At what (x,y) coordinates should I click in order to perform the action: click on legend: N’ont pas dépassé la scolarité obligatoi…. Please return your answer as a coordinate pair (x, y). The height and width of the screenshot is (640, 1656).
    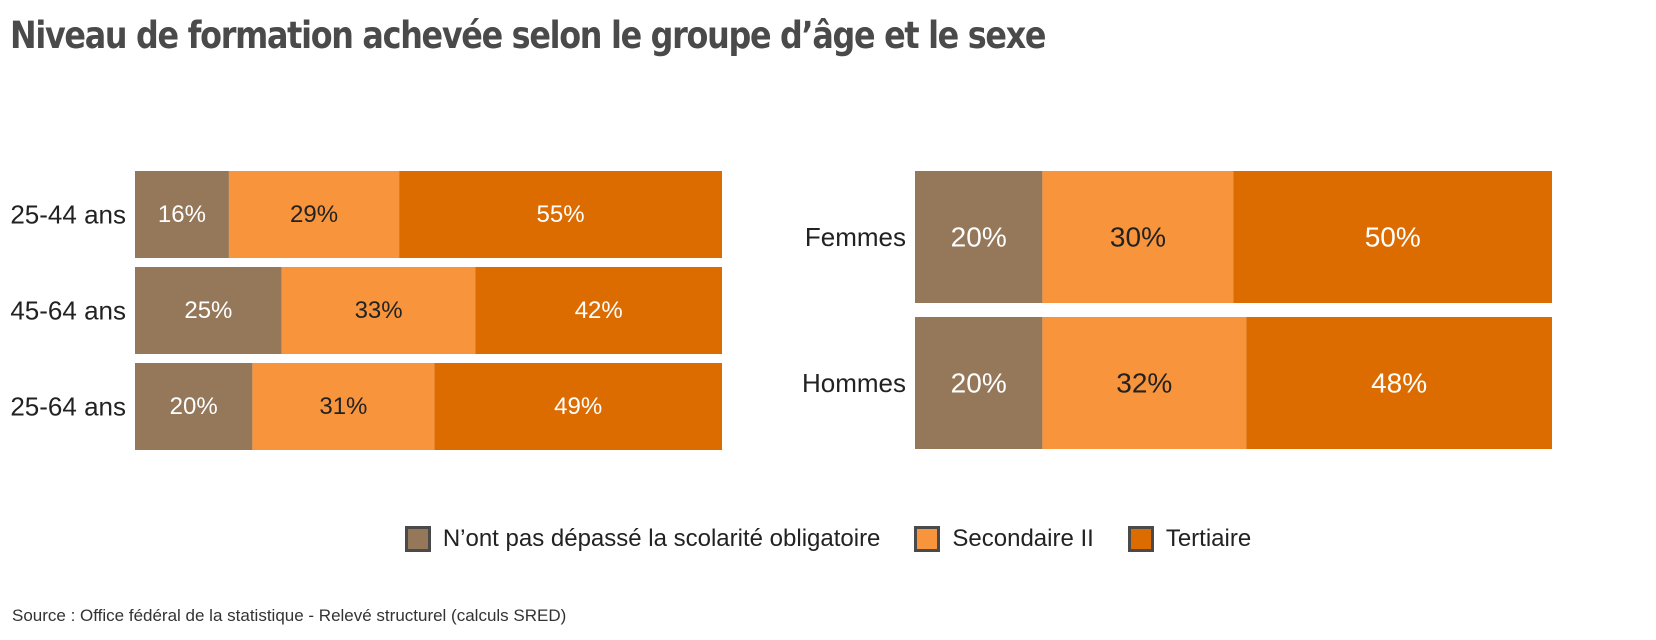
    Looking at the image, I should click on (828, 539).